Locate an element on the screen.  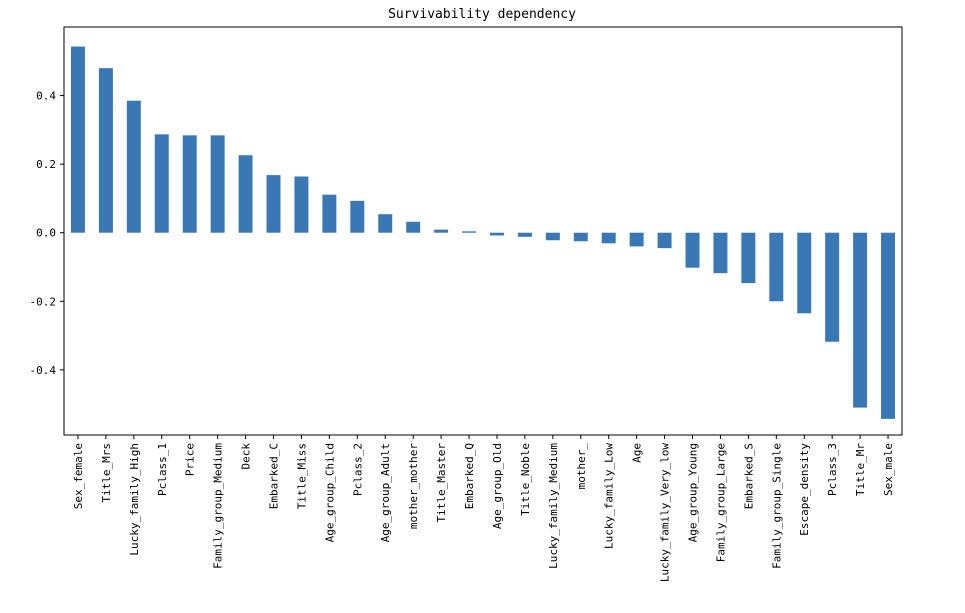
bar-Sex_male is located at coordinates (888, 325).